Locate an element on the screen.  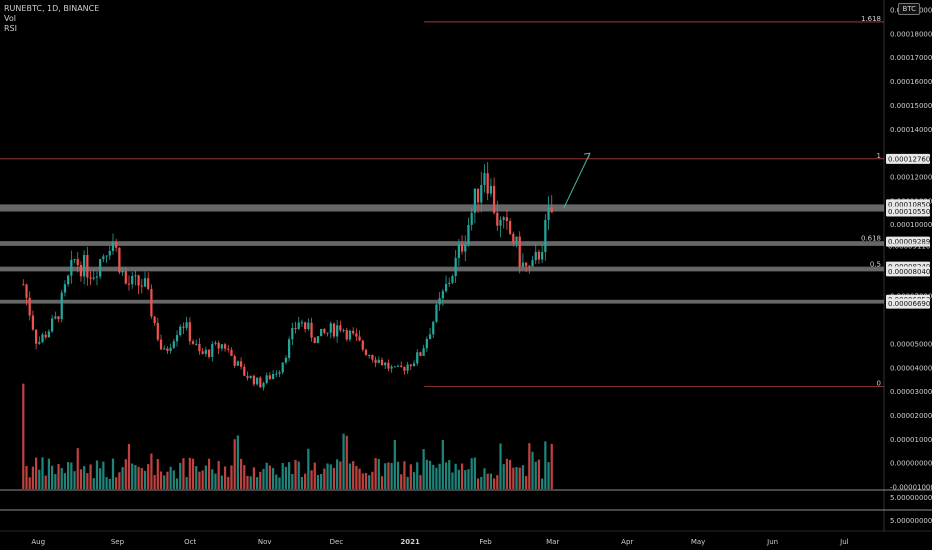
x-tick-label: May is located at coordinates (698, 542).